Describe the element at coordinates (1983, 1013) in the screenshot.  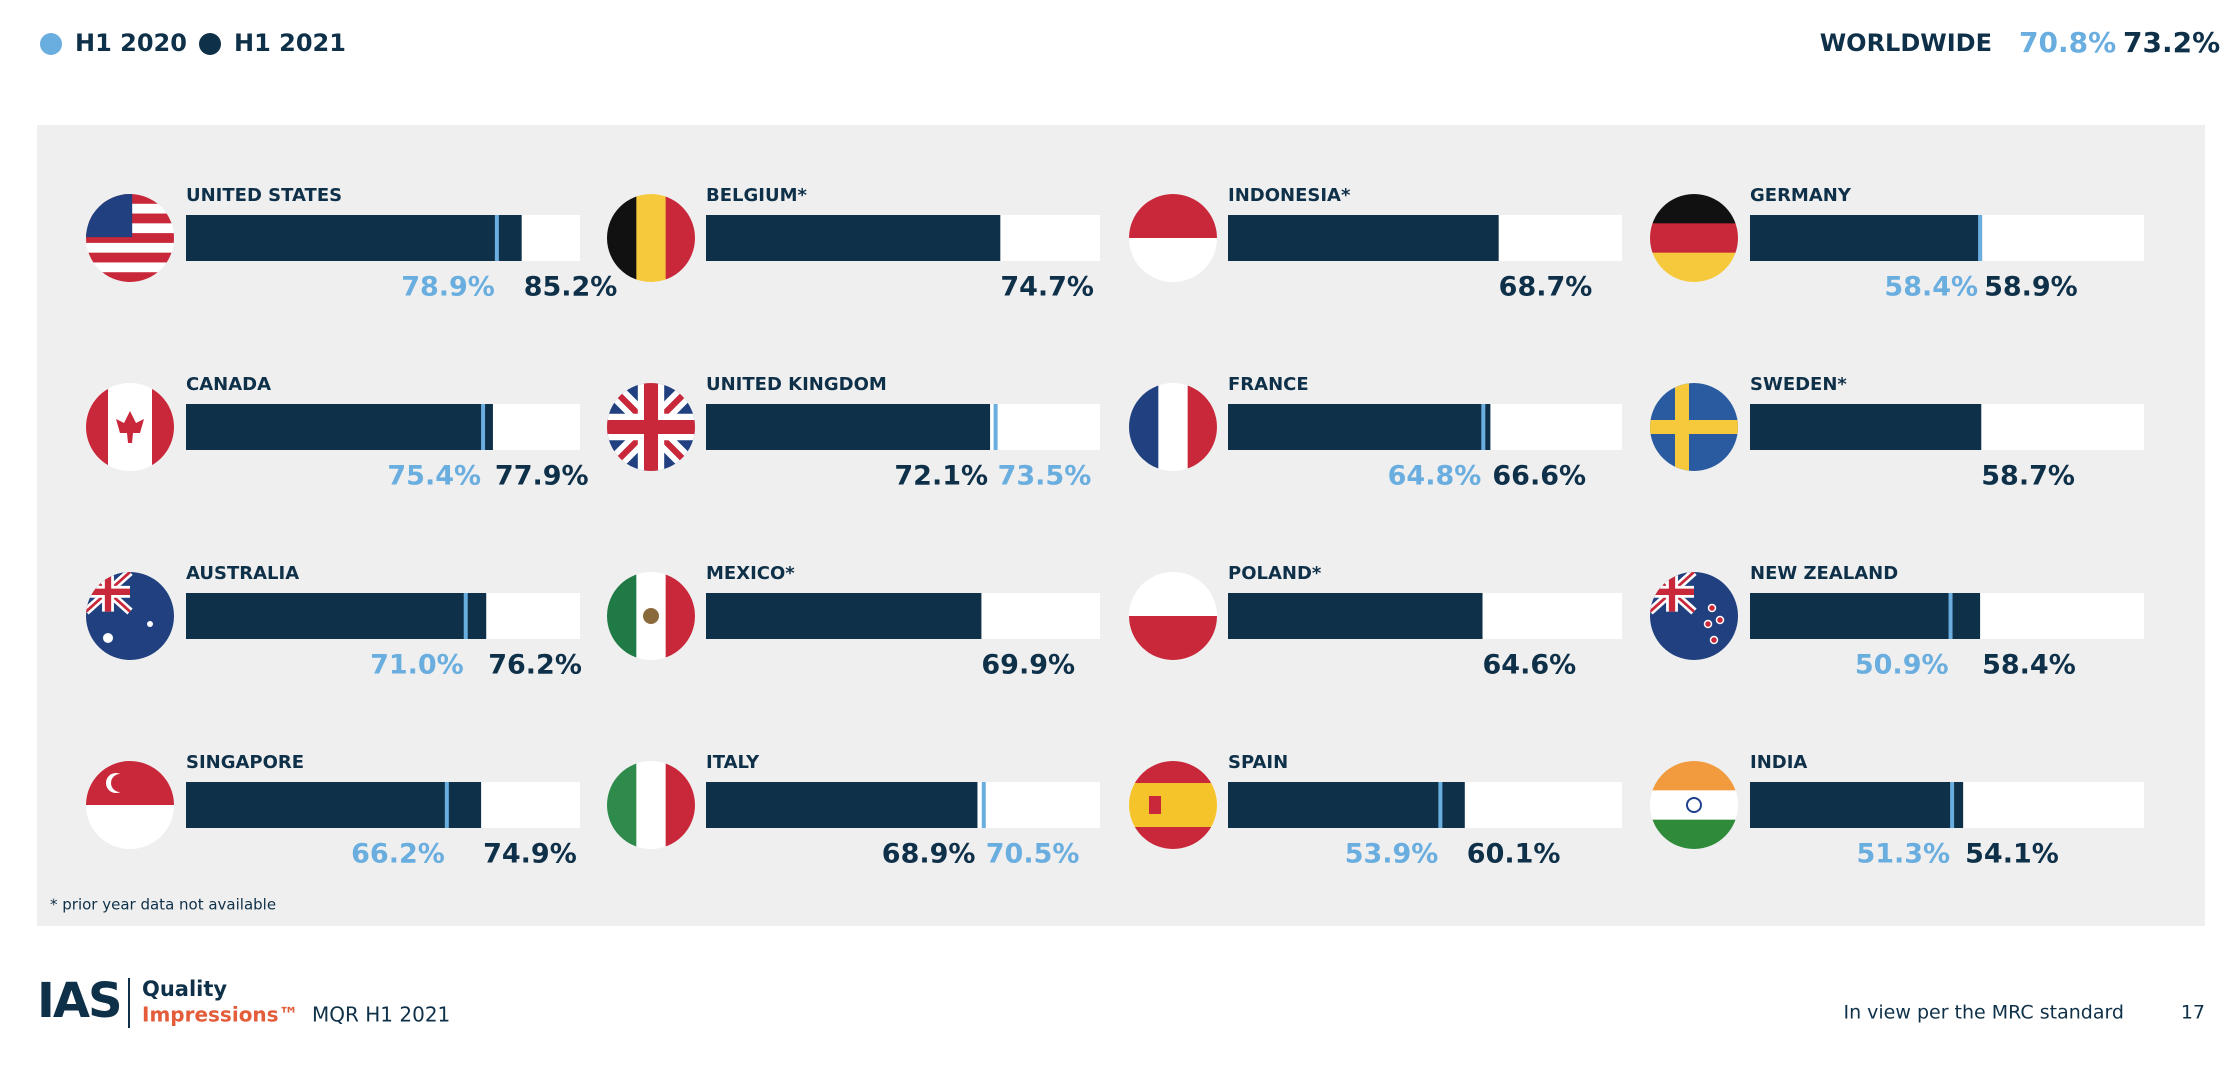
I see `footer-note: In view per the MRC standard` at that location.